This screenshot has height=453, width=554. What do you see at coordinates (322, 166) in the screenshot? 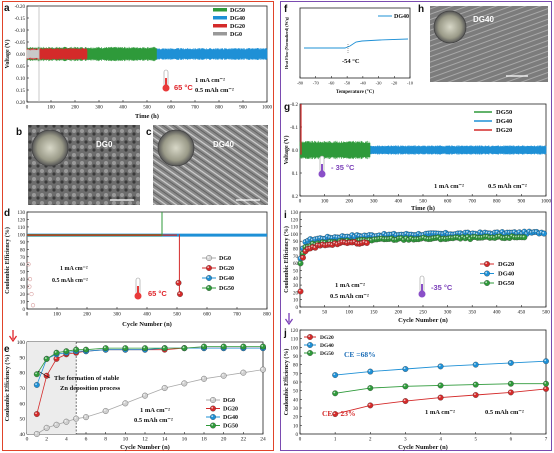
I see `thermometer-icon-g` at bounding box center [322, 166].